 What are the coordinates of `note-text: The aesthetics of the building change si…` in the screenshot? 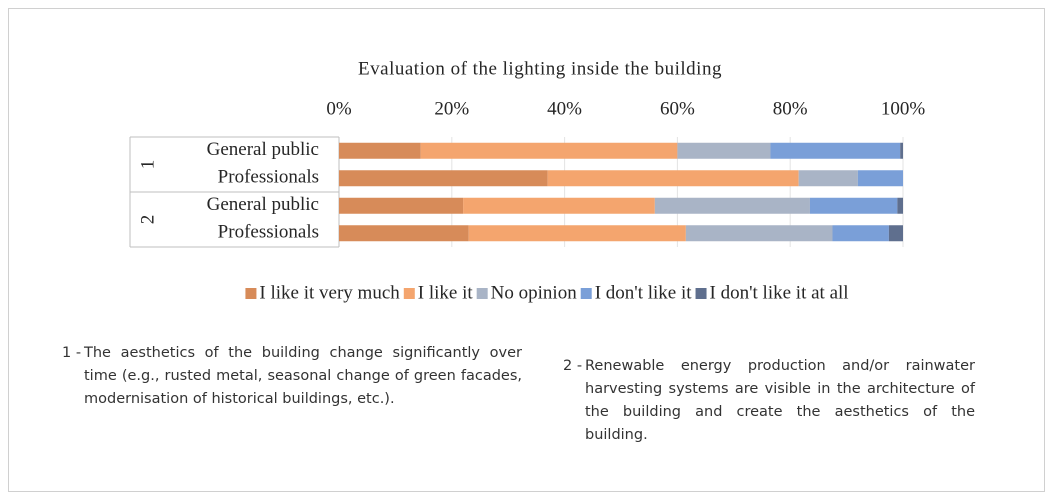 It's located at (303, 376).